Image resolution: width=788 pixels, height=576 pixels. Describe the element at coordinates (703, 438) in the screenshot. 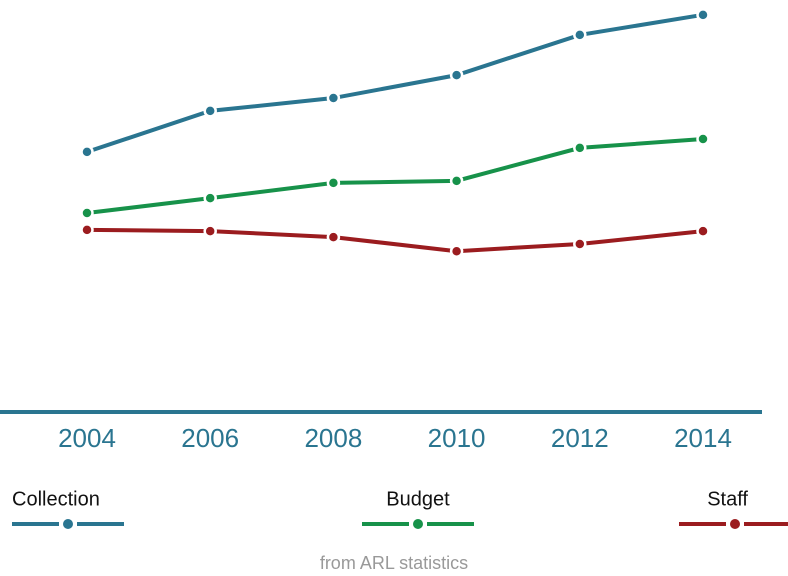

I see `x-tick-label: 2014` at that location.